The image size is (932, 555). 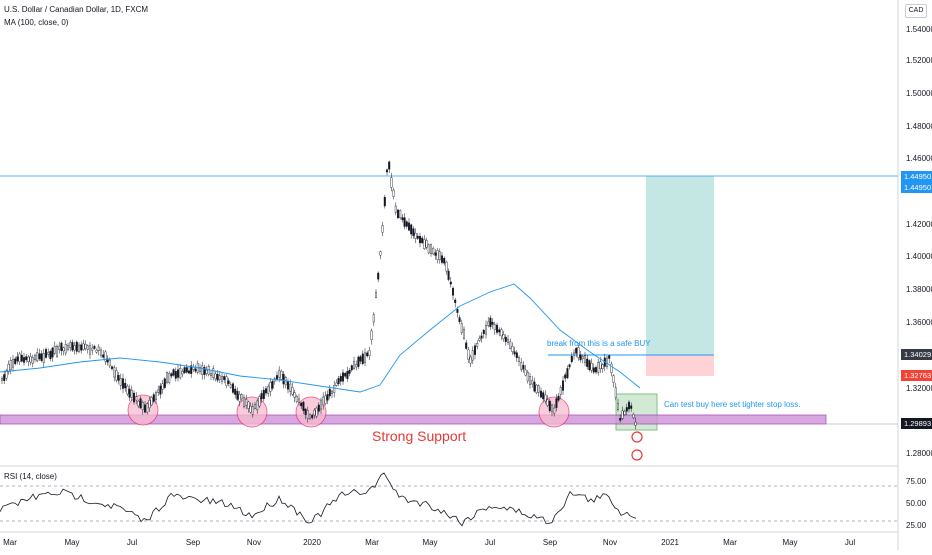 I want to click on time-tick-label: May, so click(x=72, y=542).